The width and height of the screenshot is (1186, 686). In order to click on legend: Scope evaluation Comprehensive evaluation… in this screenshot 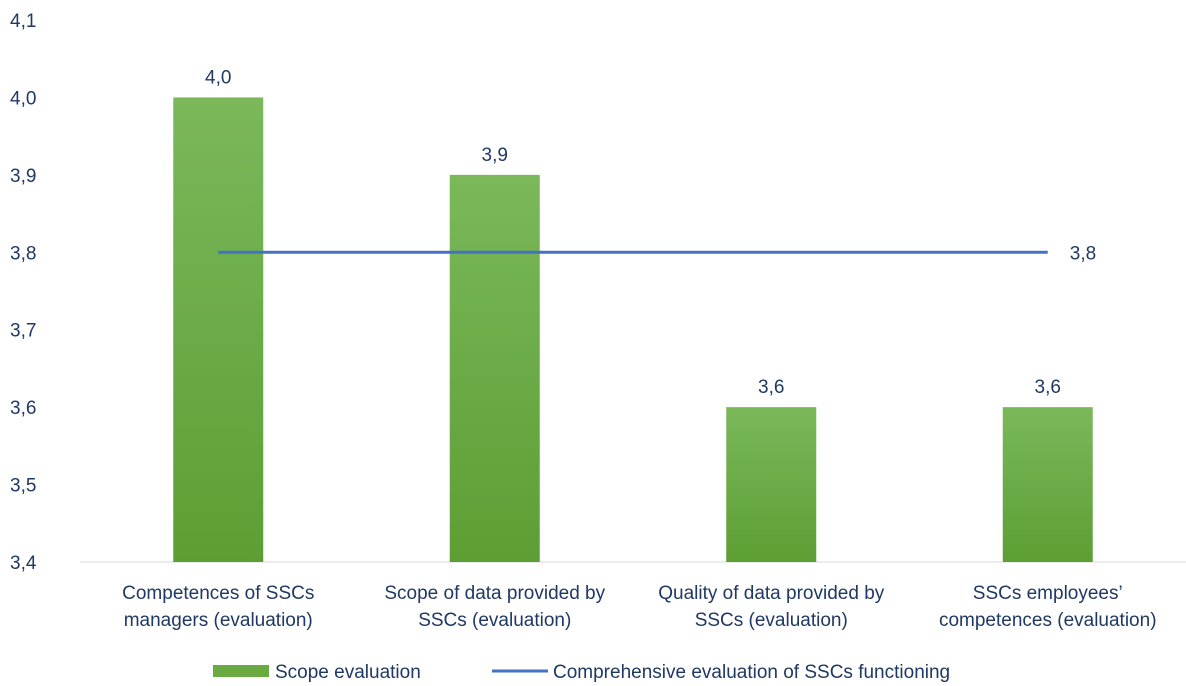, I will do `click(581, 672)`.